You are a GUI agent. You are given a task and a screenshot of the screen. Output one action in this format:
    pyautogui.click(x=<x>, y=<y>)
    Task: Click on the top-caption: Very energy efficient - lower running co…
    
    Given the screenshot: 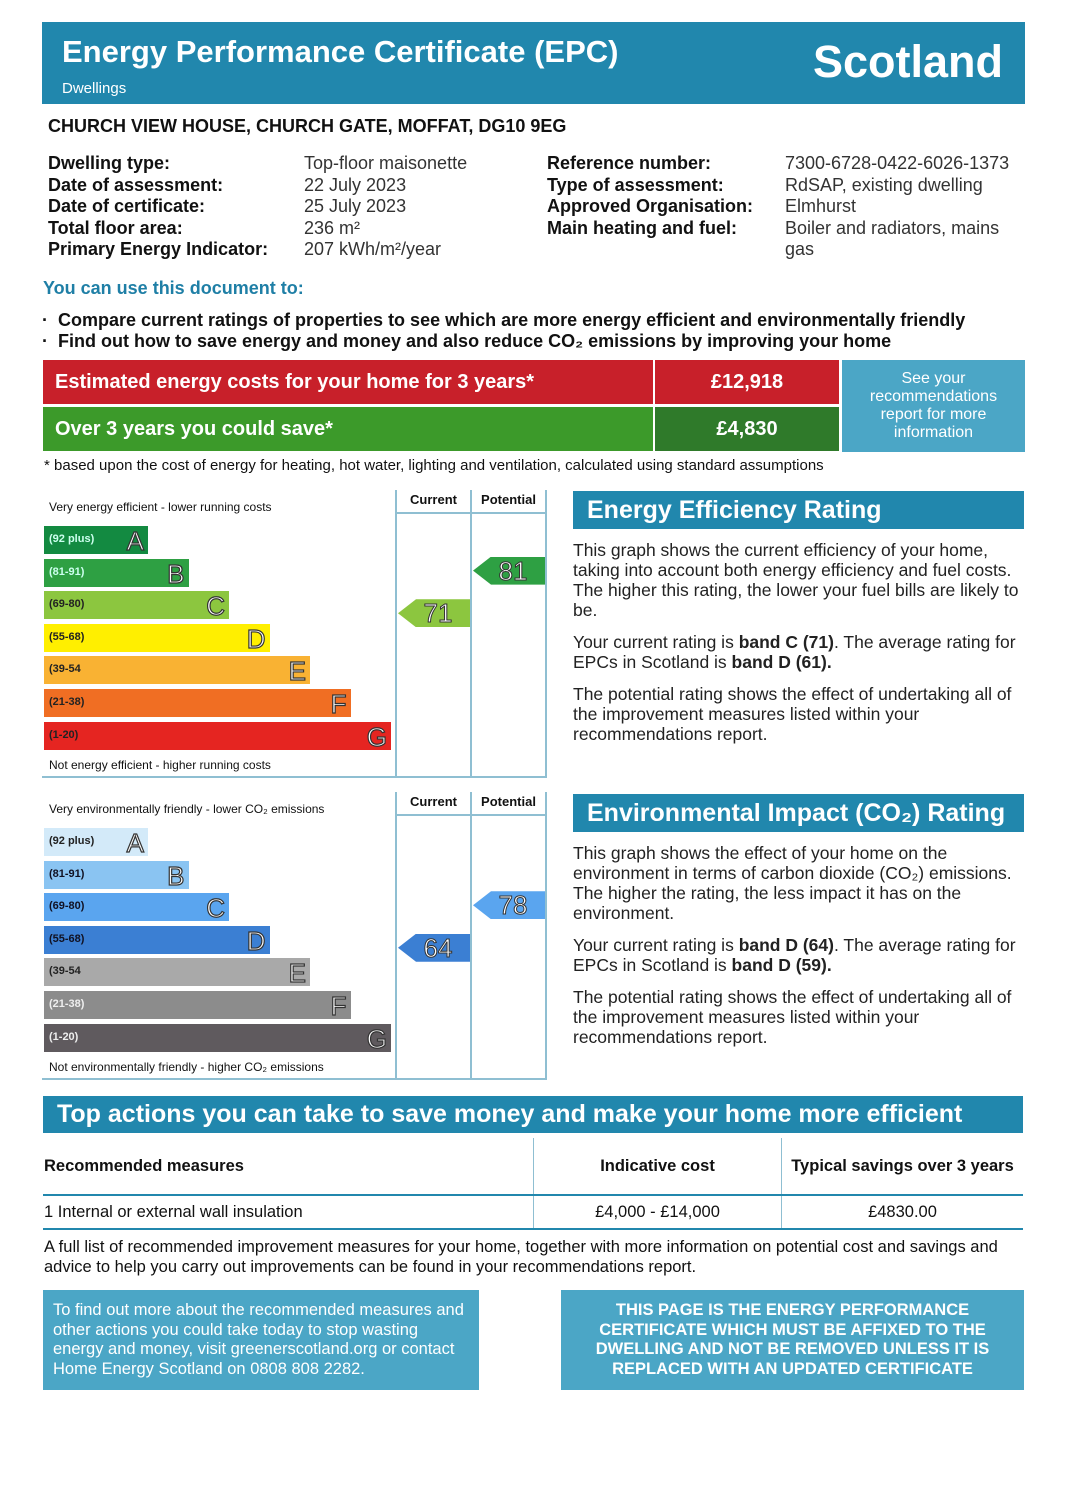 What is the action you would take?
    pyautogui.click(x=160, y=507)
    